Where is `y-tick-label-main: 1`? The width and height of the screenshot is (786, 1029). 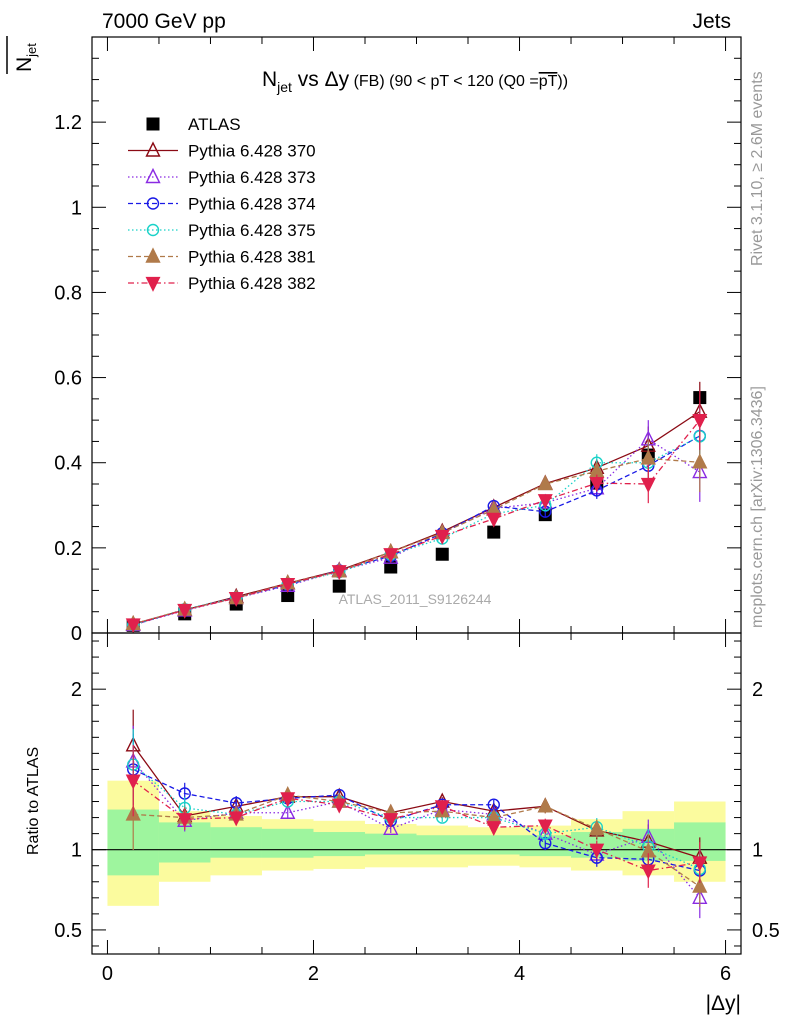
y-tick-label-main: 1 is located at coordinates (76, 208).